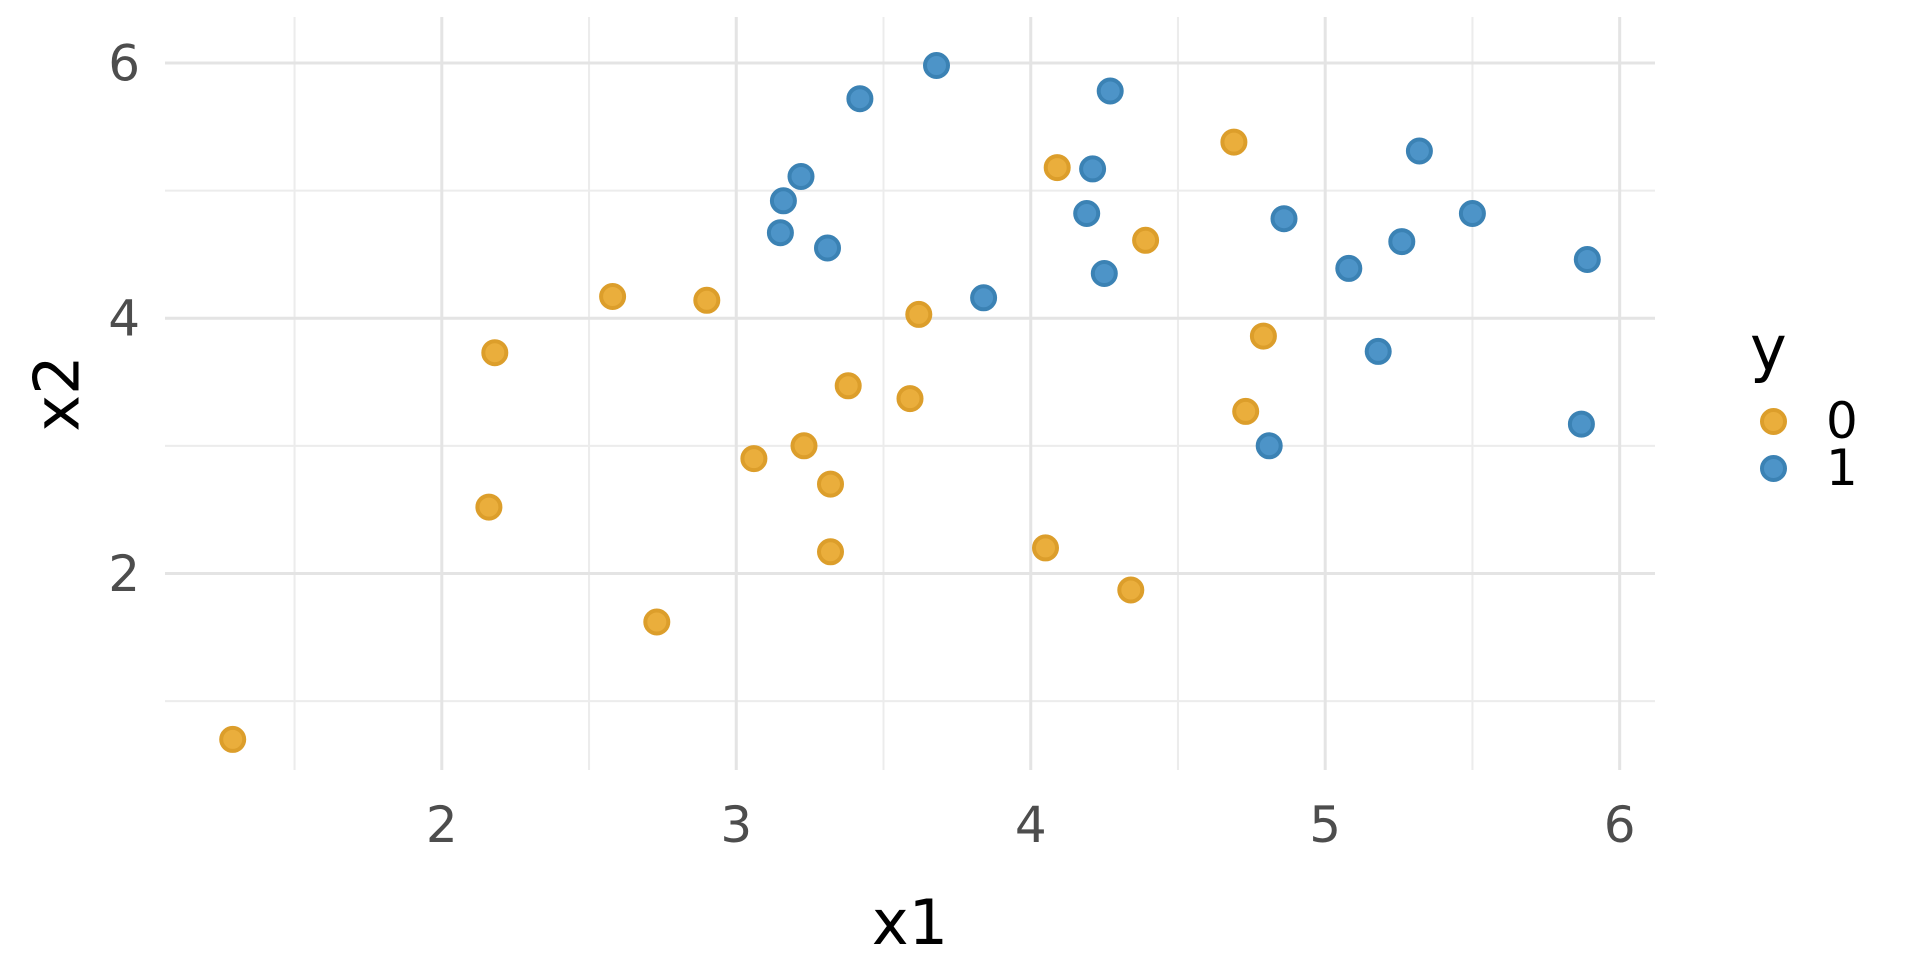 The height and width of the screenshot is (960, 1920). I want to click on legend-key-class0-icon, so click(1773, 421).